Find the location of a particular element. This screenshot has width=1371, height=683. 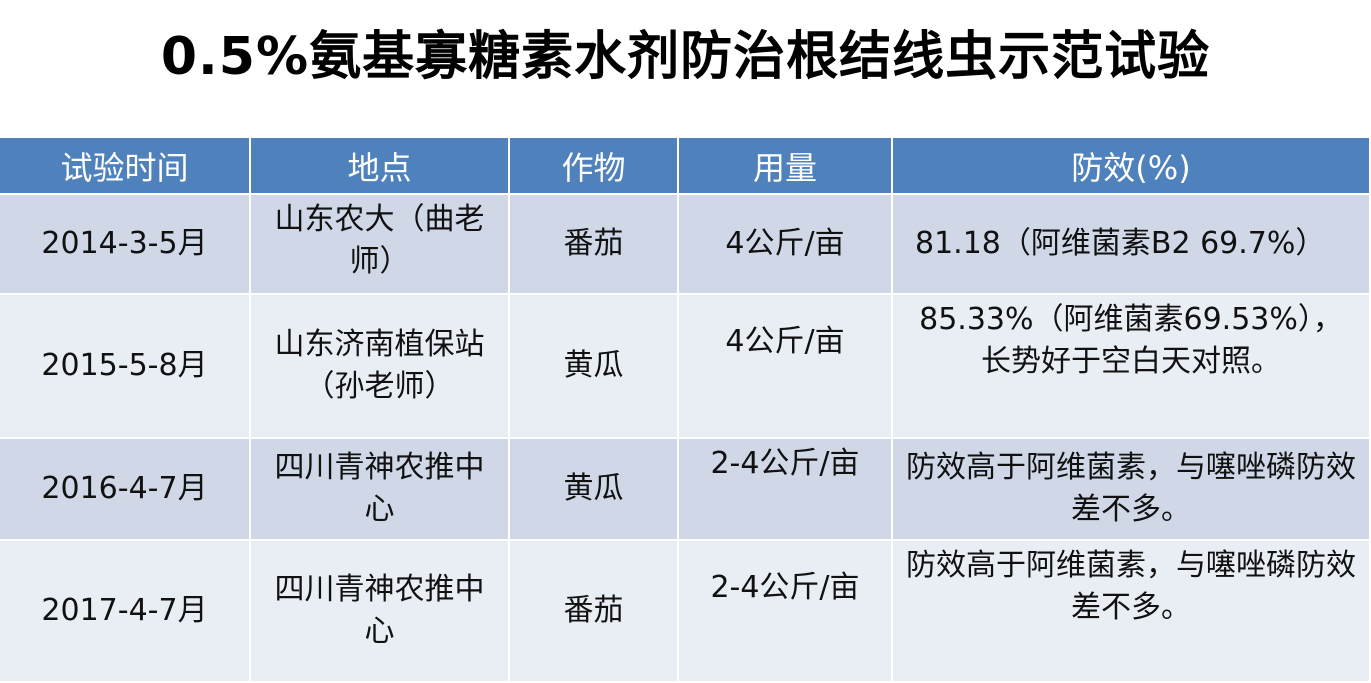

header-dosage: 用量 is located at coordinates (785, 165).